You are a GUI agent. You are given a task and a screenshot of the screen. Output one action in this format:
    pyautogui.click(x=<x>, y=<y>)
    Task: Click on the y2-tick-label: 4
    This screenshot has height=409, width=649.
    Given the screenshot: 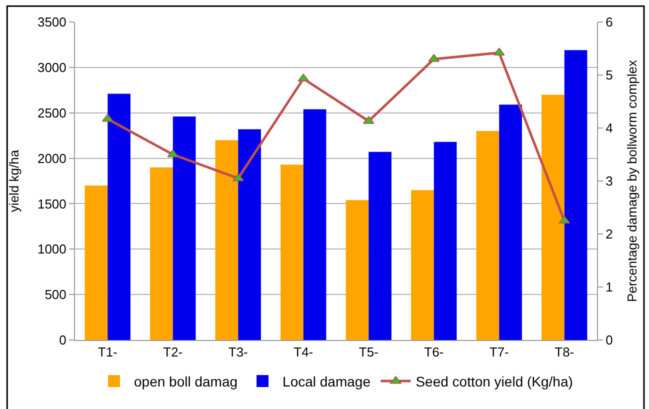 What is the action you would take?
    pyautogui.click(x=609, y=128)
    